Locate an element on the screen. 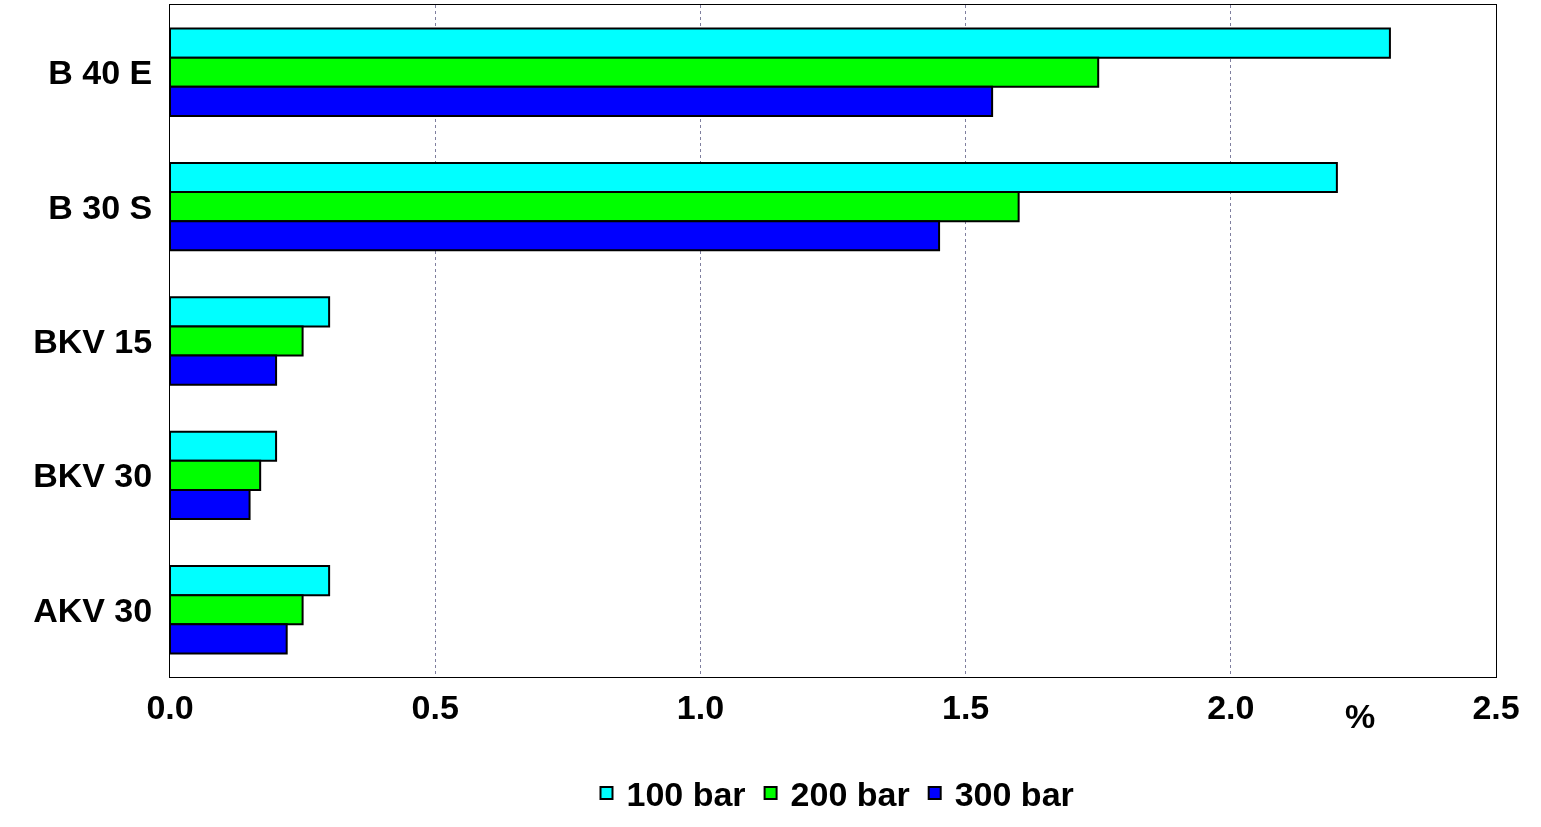 This screenshot has height=827, width=1541. x-tick-label: 2.0 is located at coordinates (1231, 706).